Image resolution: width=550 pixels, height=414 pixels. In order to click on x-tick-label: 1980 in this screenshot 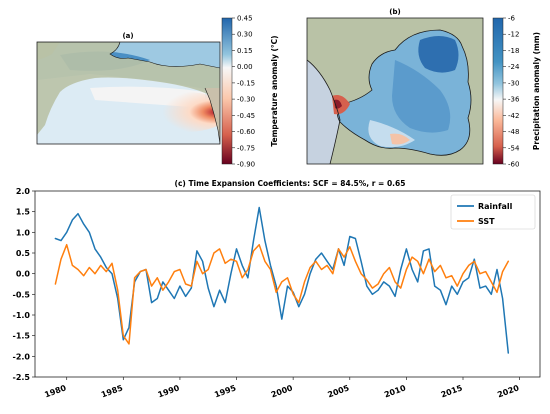, I will do `click(55, 391)`.